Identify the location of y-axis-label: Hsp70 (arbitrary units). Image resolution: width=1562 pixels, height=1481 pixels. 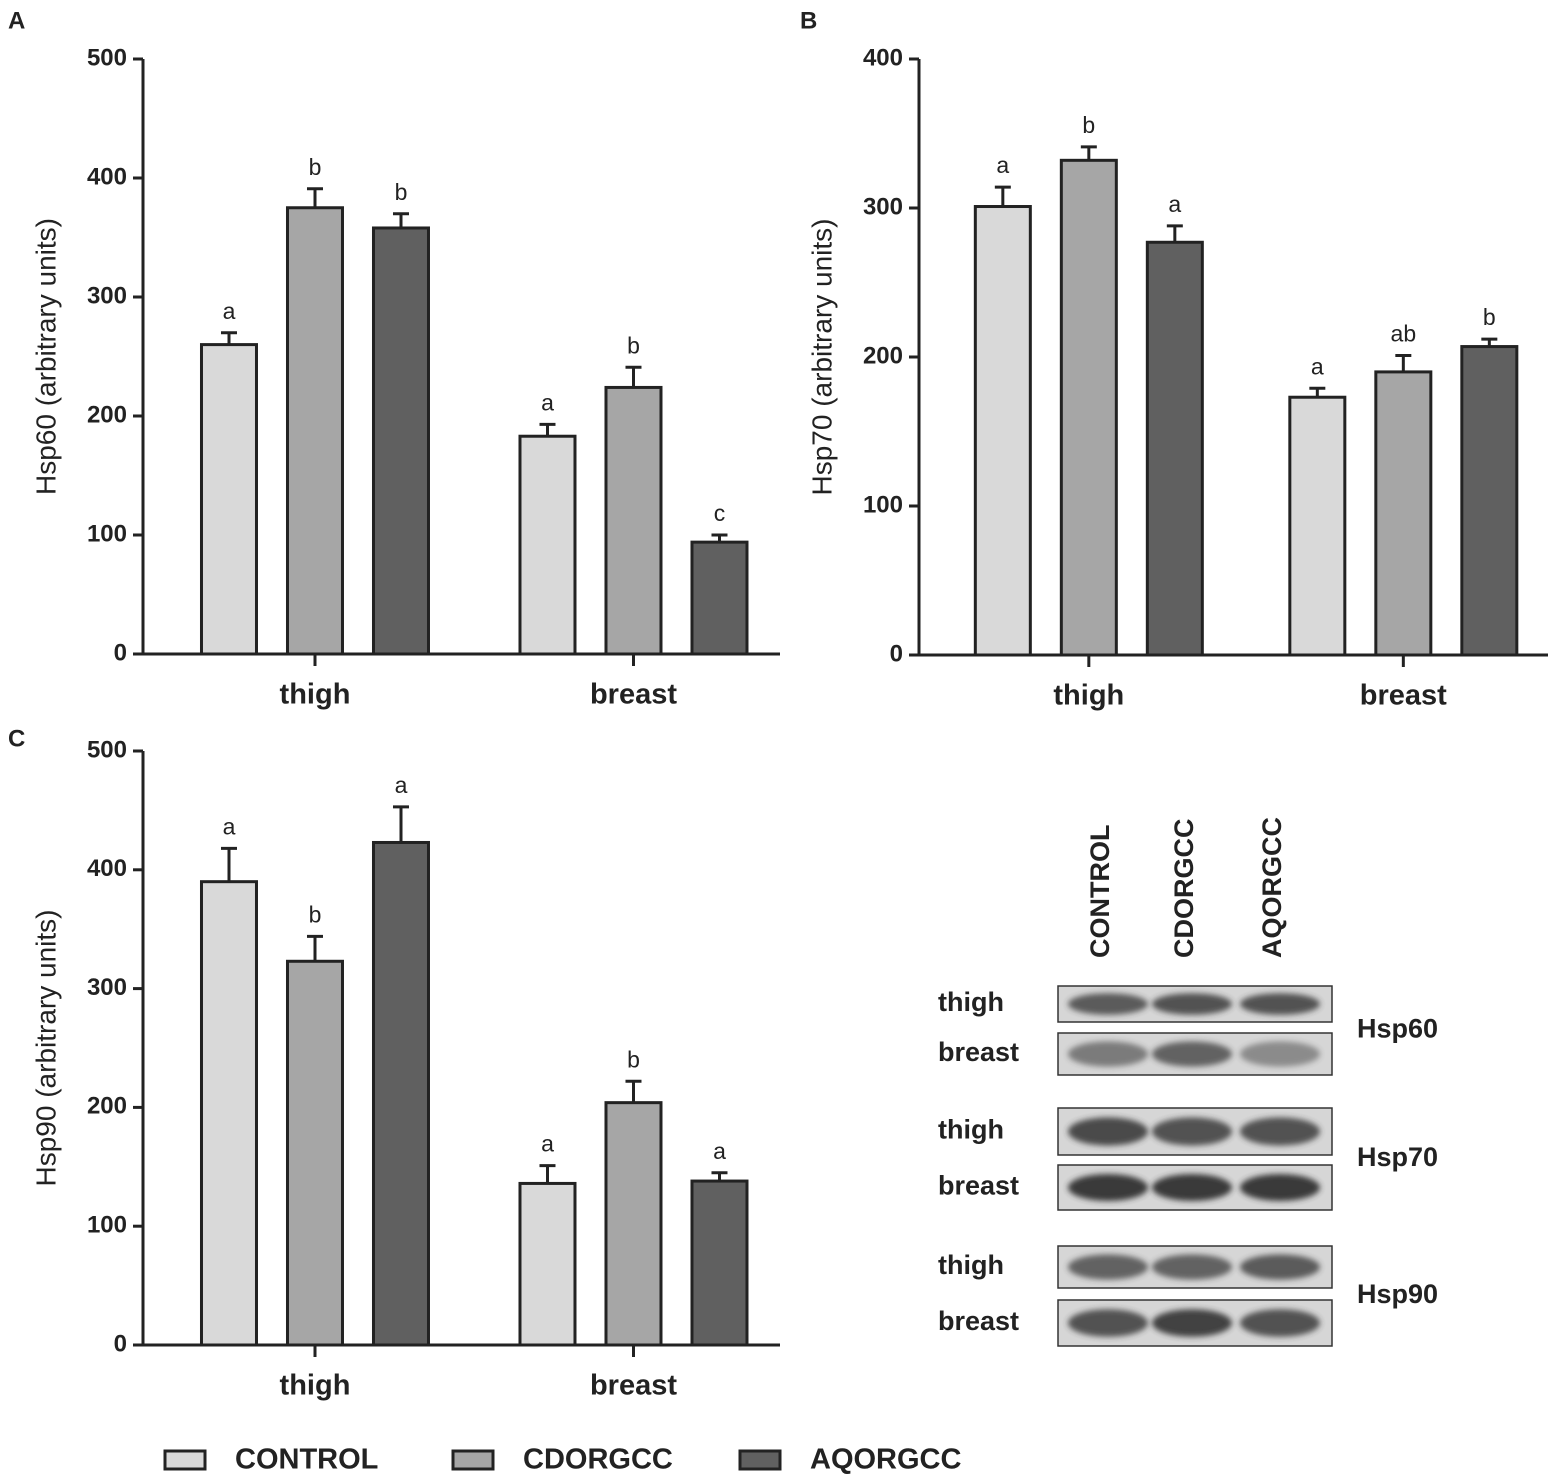
(821, 357).